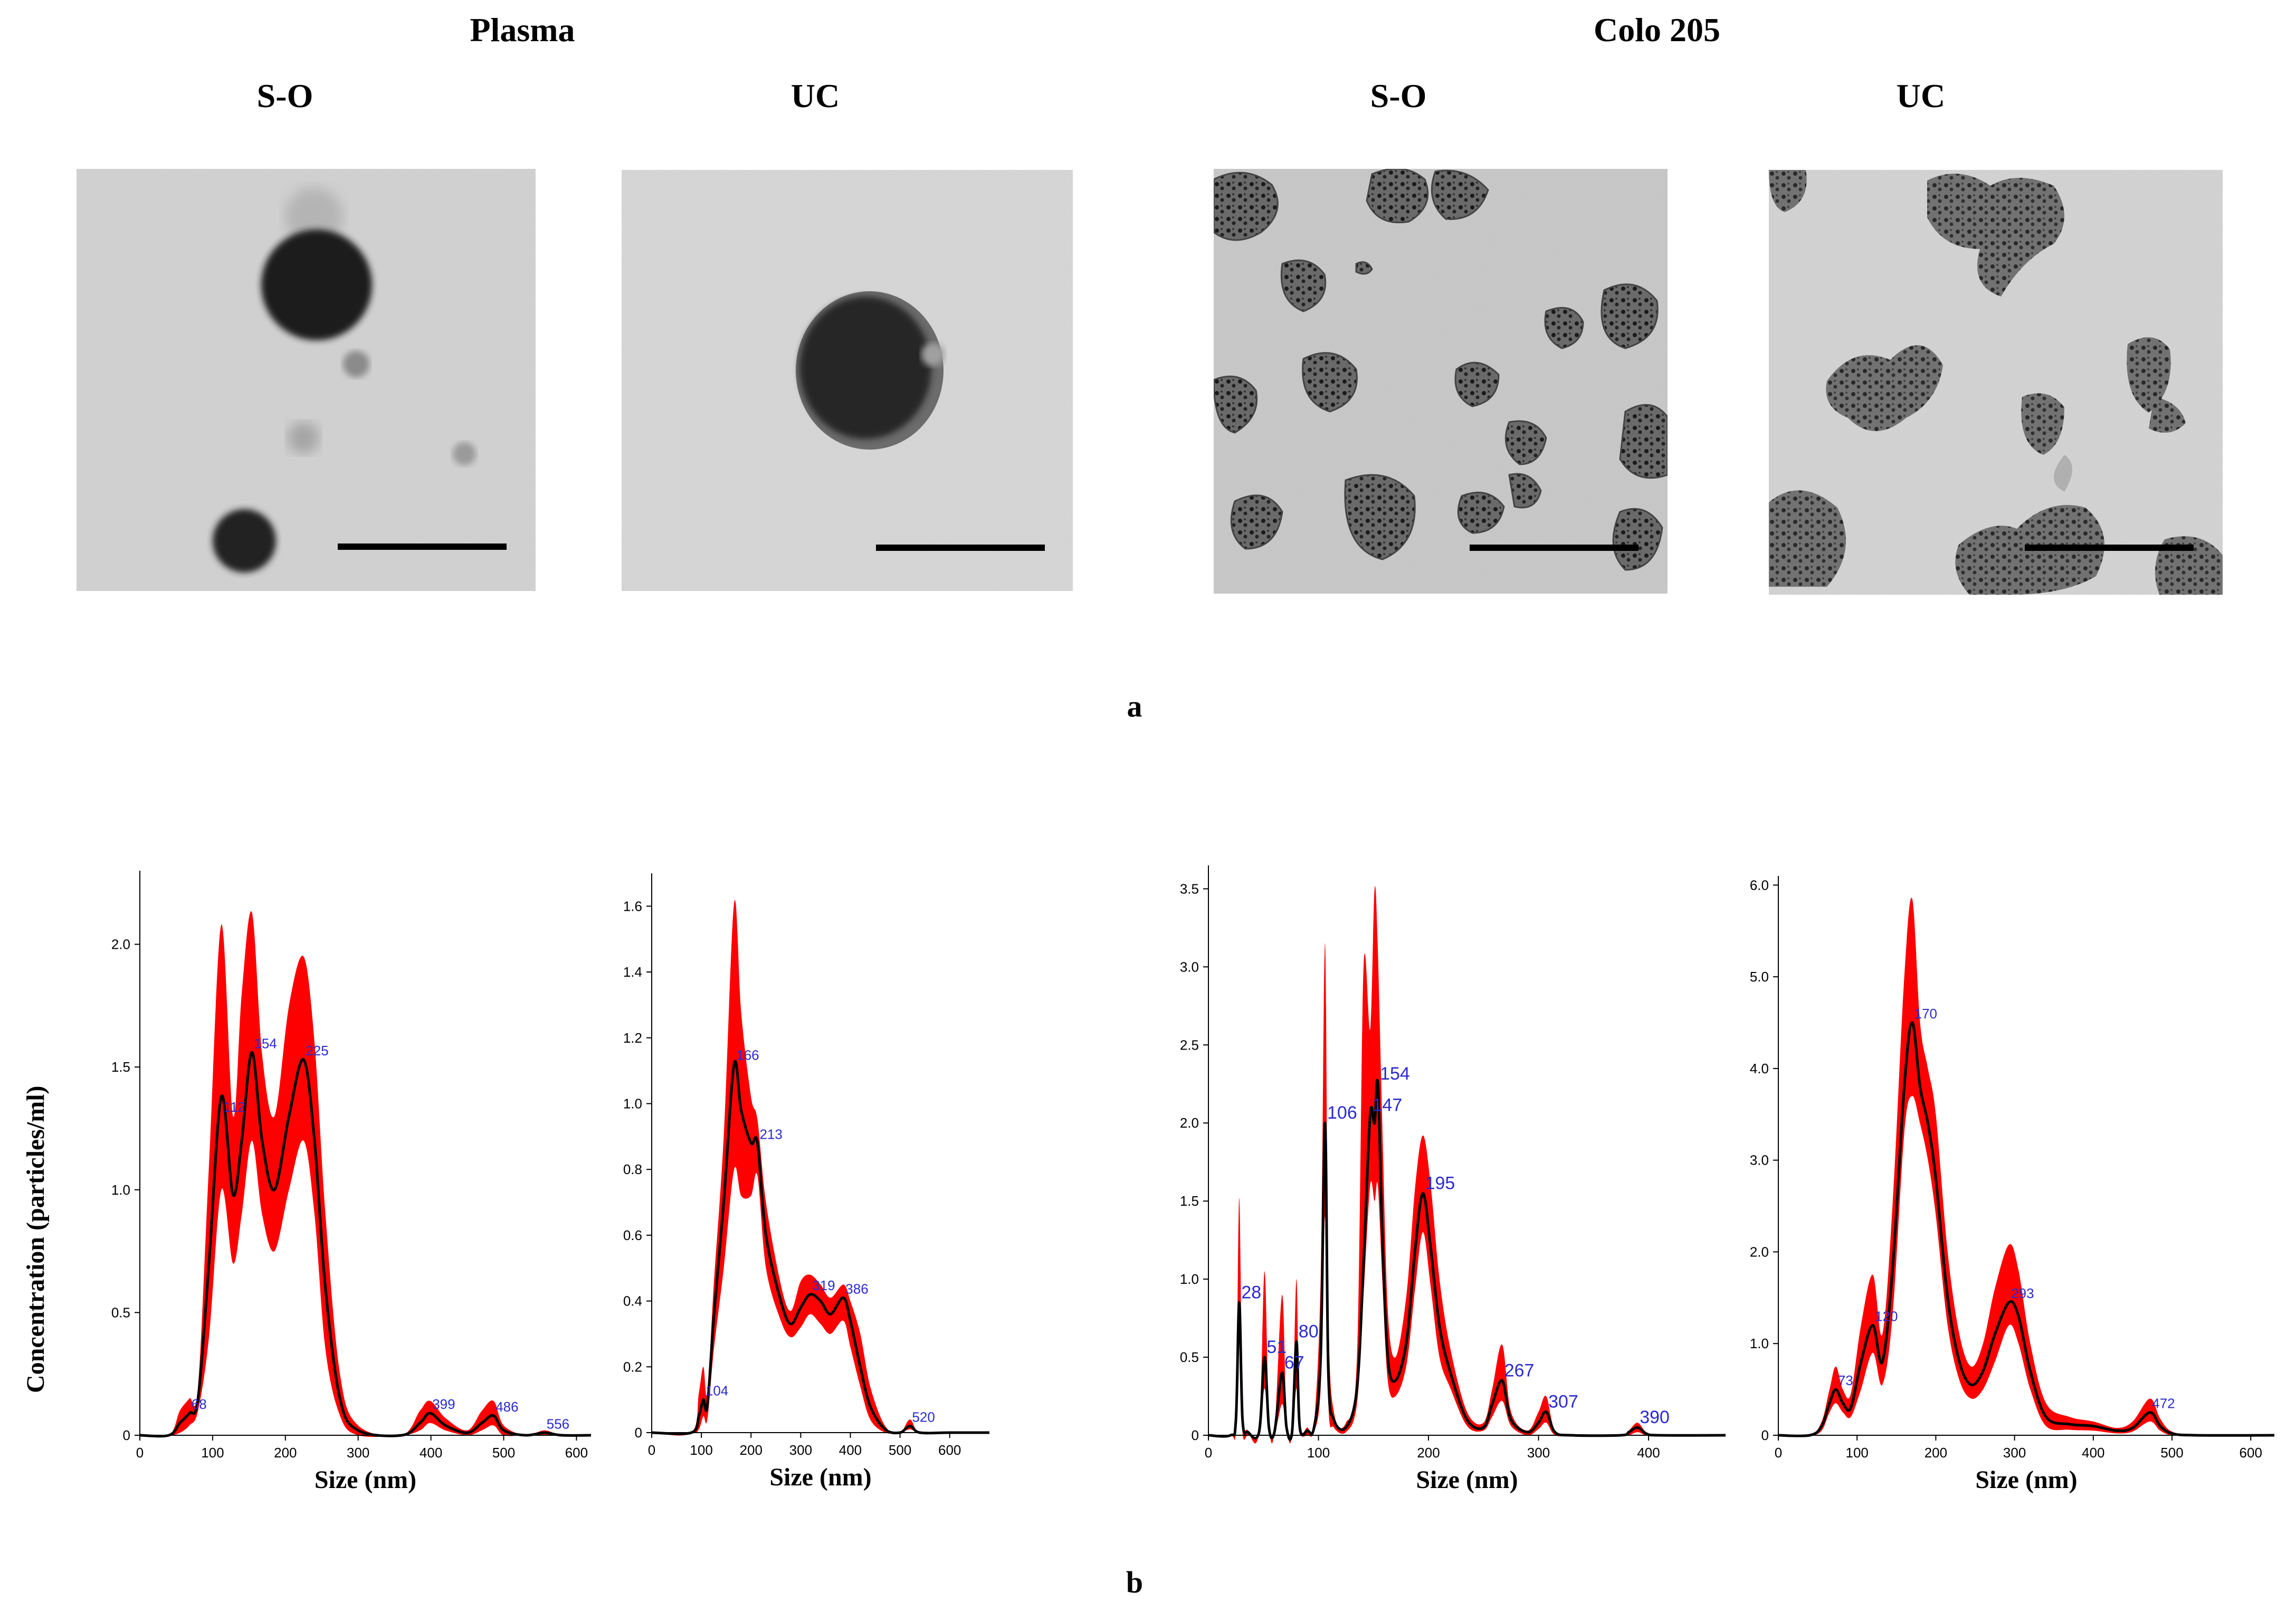 The image size is (2296, 1621). I want to click on peak-label: 51, so click(1276, 1347).